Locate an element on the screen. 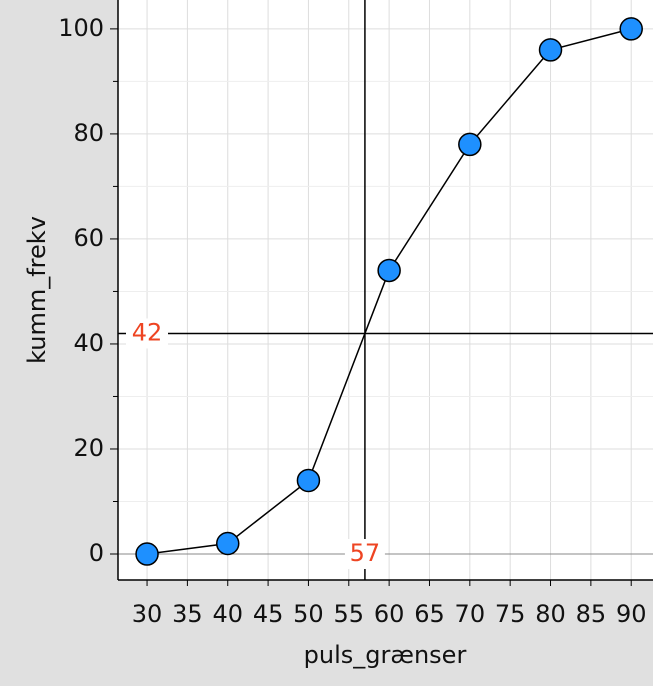 Image resolution: width=653 pixels, height=686 pixels. x-tick-label: 90 is located at coordinates (631, 614).